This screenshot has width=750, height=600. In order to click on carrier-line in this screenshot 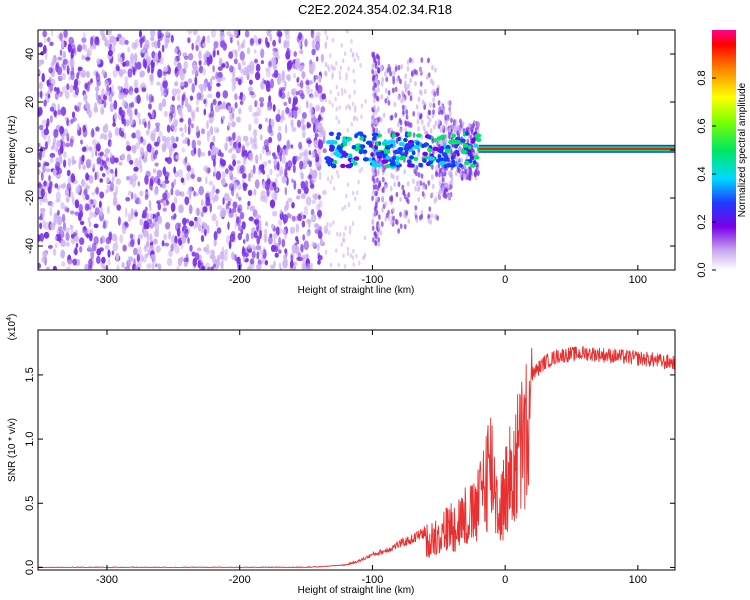, I will do `click(576, 148)`.